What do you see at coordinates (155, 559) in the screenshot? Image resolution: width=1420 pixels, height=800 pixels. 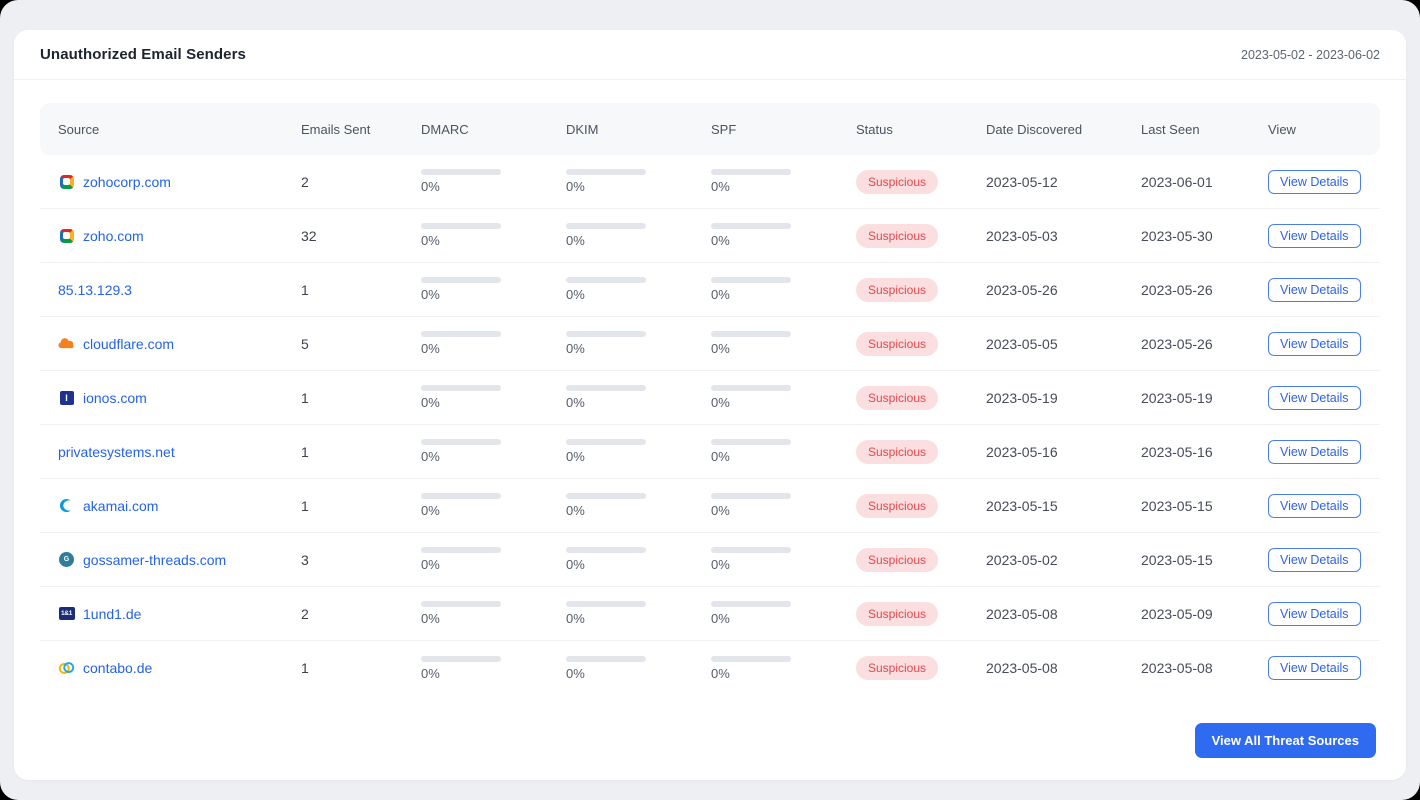 I see `source-link: gossamer-threads.com` at bounding box center [155, 559].